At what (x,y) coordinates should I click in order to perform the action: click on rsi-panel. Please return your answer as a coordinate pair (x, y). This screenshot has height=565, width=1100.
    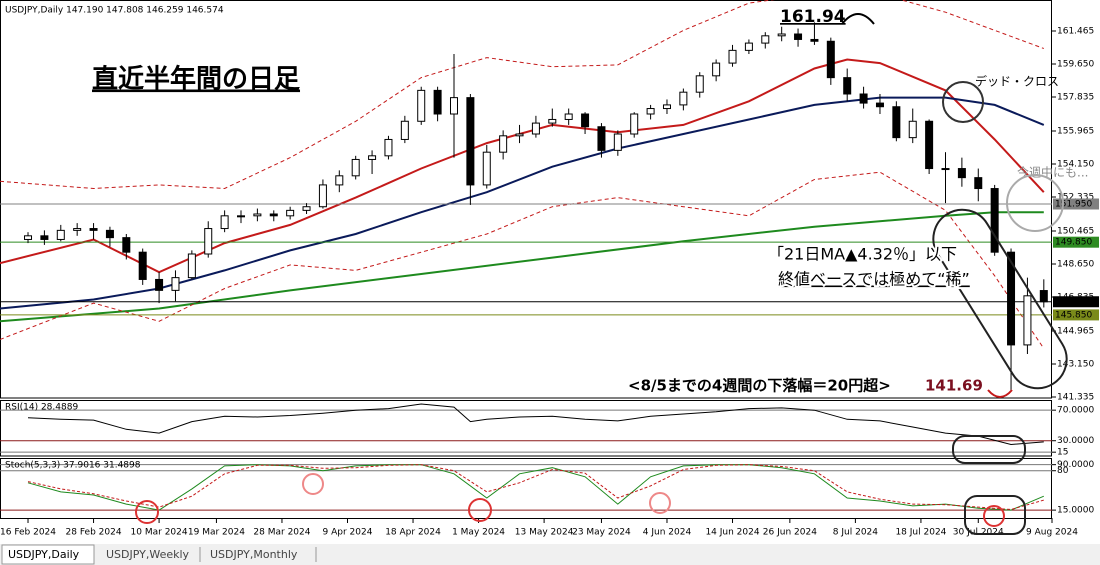
    Looking at the image, I should click on (526, 428).